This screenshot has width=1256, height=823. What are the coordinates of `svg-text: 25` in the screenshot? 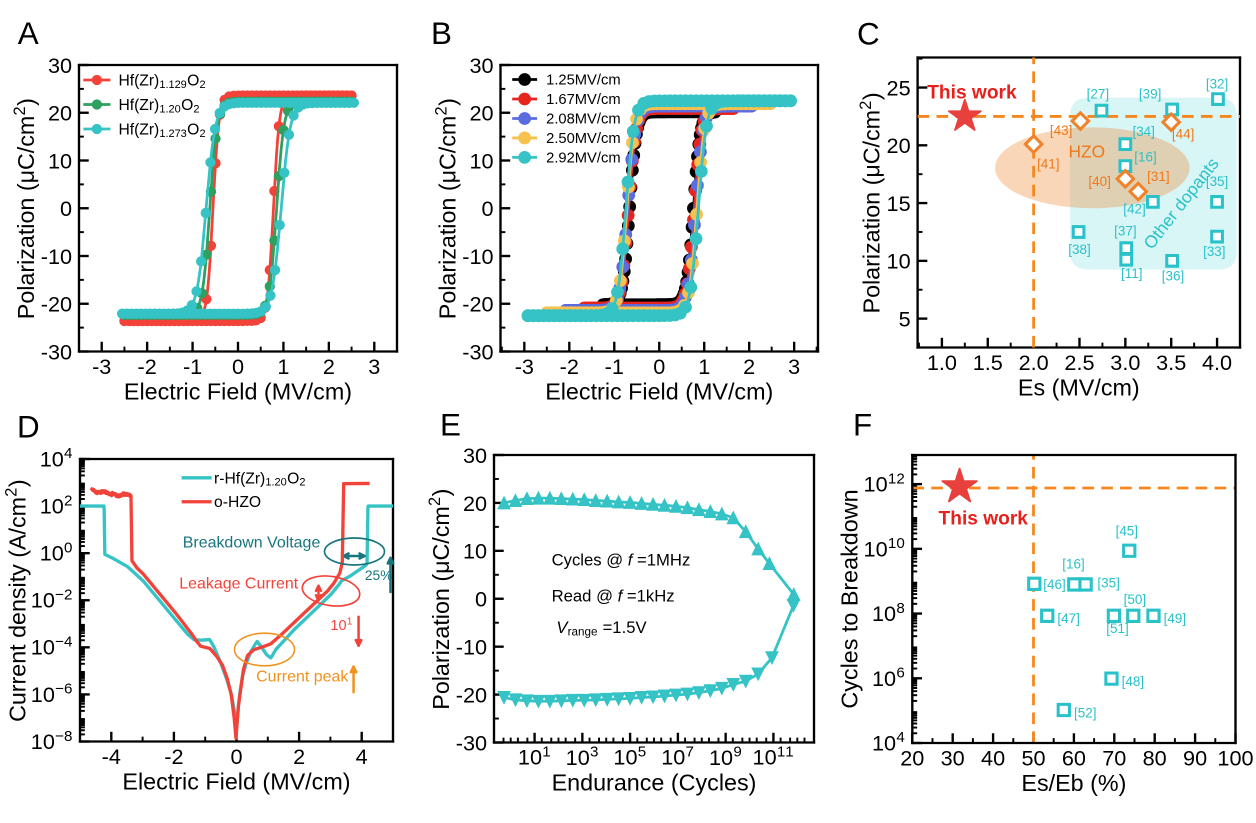 It's located at (899, 87).